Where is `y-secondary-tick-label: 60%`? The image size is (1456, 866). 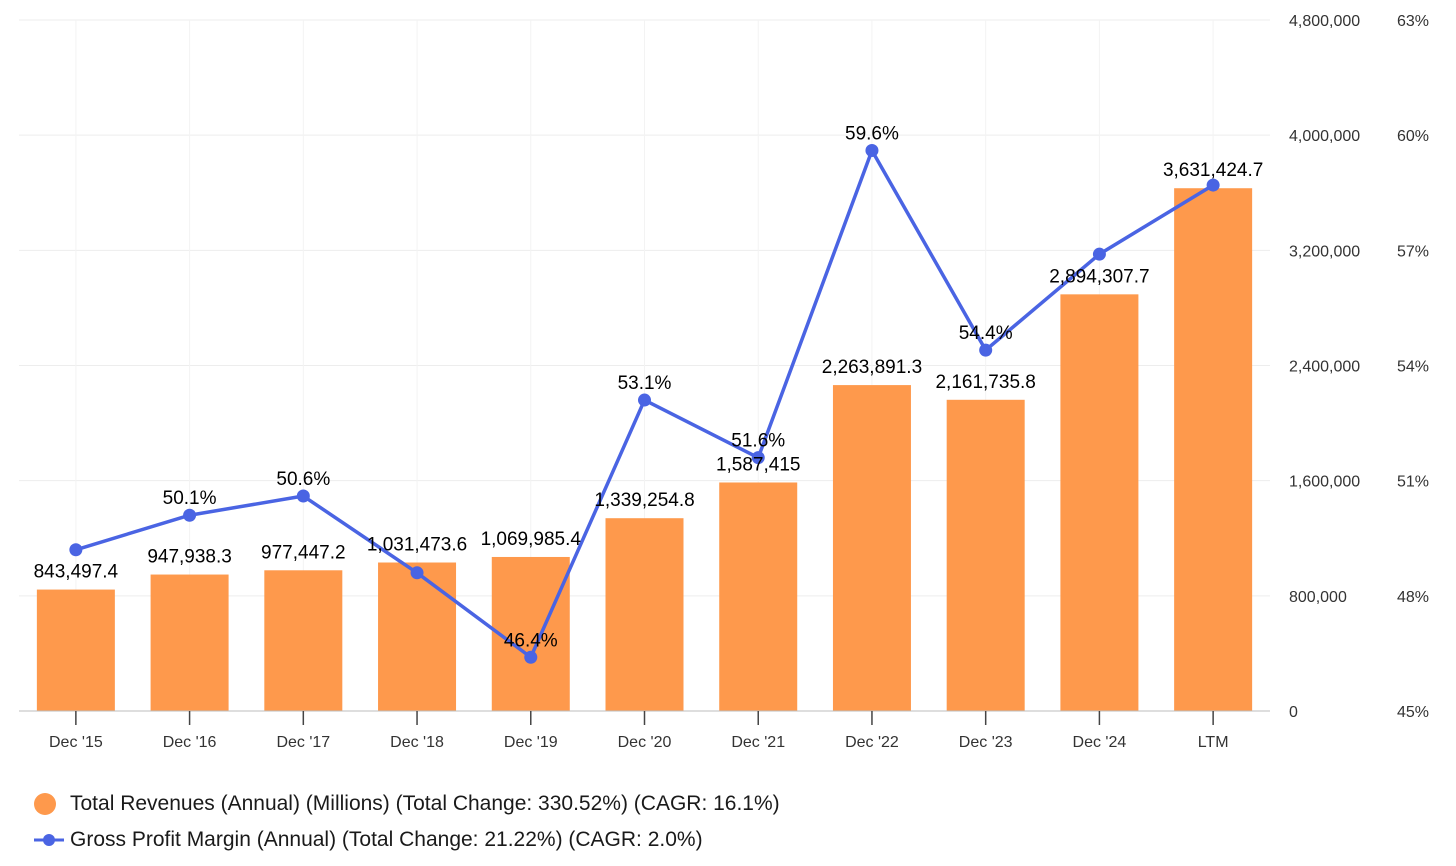
y-secondary-tick-label: 60% is located at coordinates (1413, 136).